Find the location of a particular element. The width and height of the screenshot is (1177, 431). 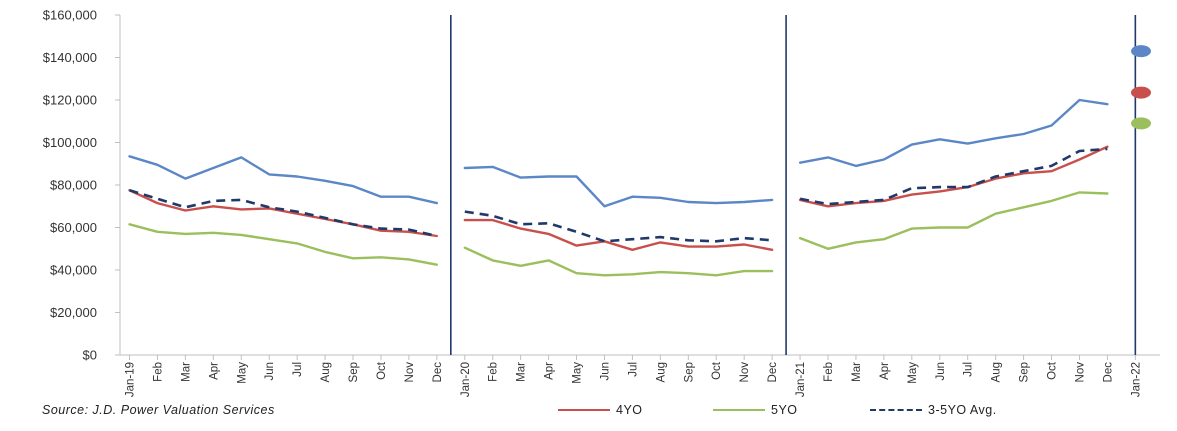

y-tick-label: $100,000 is located at coordinates (70, 142).